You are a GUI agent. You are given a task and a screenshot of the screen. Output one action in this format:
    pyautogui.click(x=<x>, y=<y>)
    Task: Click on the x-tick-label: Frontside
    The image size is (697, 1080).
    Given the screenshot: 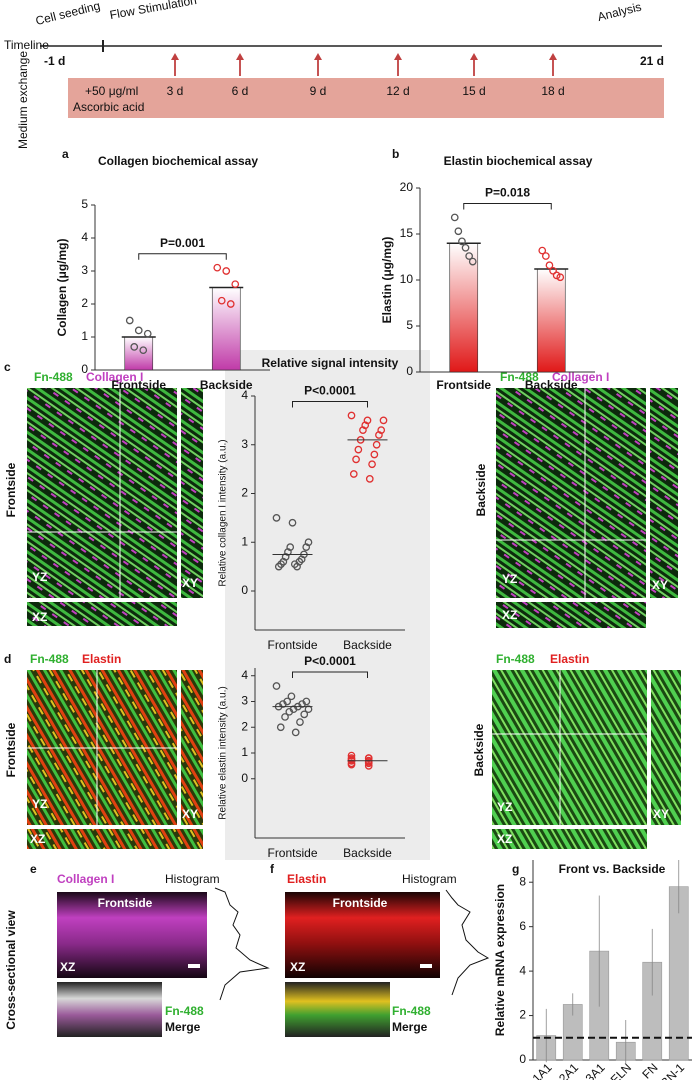 What is the action you would take?
    pyautogui.click(x=138, y=385)
    